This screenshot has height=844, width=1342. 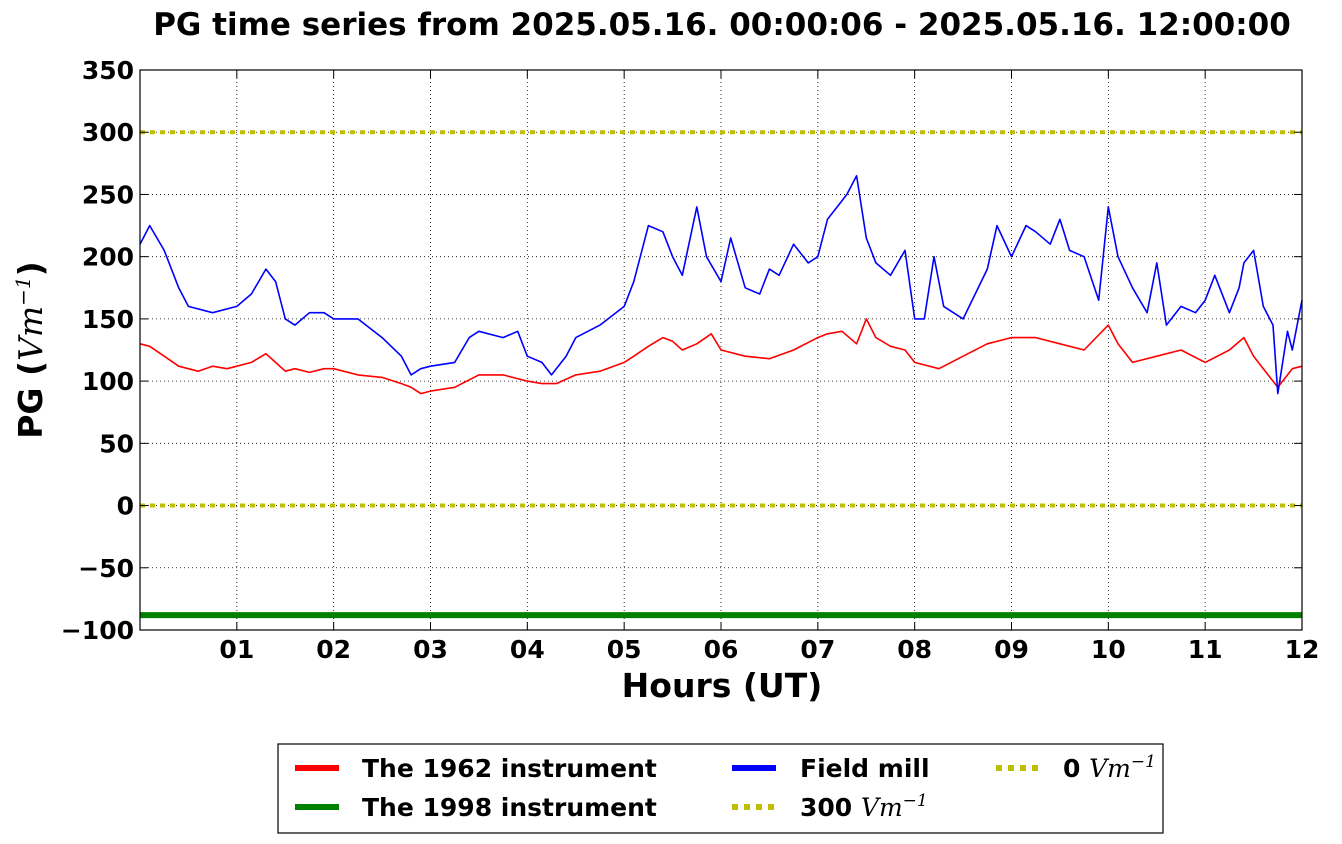 I want to click on y-tick-label: −50, so click(x=106, y=568).